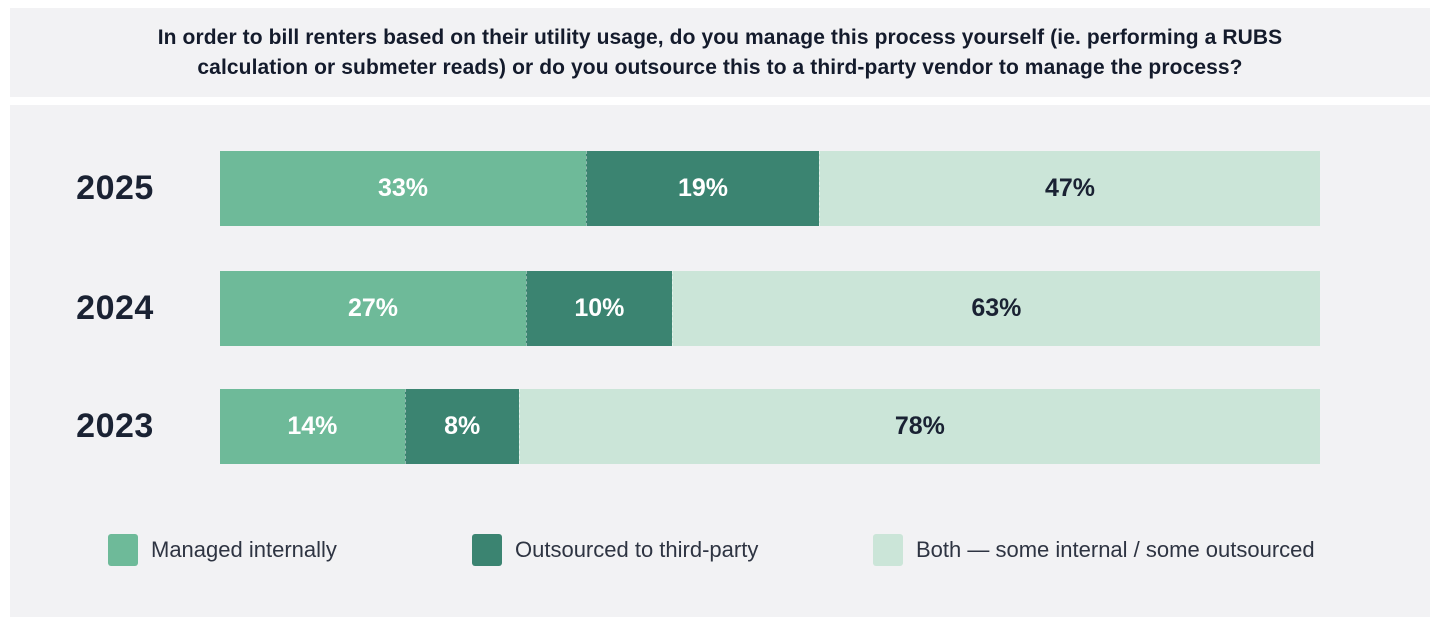 The width and height of the screenshot is (1440, 627). Describe the element at coordinates (123, 549) in the screenshot. I see `legend-swatch-managed-internally` at that location.